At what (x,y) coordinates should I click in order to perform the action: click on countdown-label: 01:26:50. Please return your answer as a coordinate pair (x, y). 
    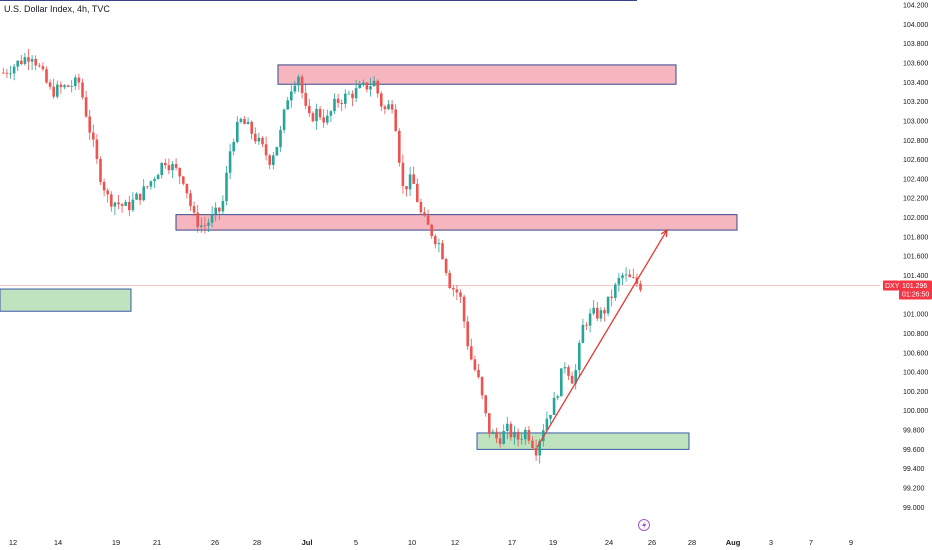
    Looking at the image, I should click on (915, 295).